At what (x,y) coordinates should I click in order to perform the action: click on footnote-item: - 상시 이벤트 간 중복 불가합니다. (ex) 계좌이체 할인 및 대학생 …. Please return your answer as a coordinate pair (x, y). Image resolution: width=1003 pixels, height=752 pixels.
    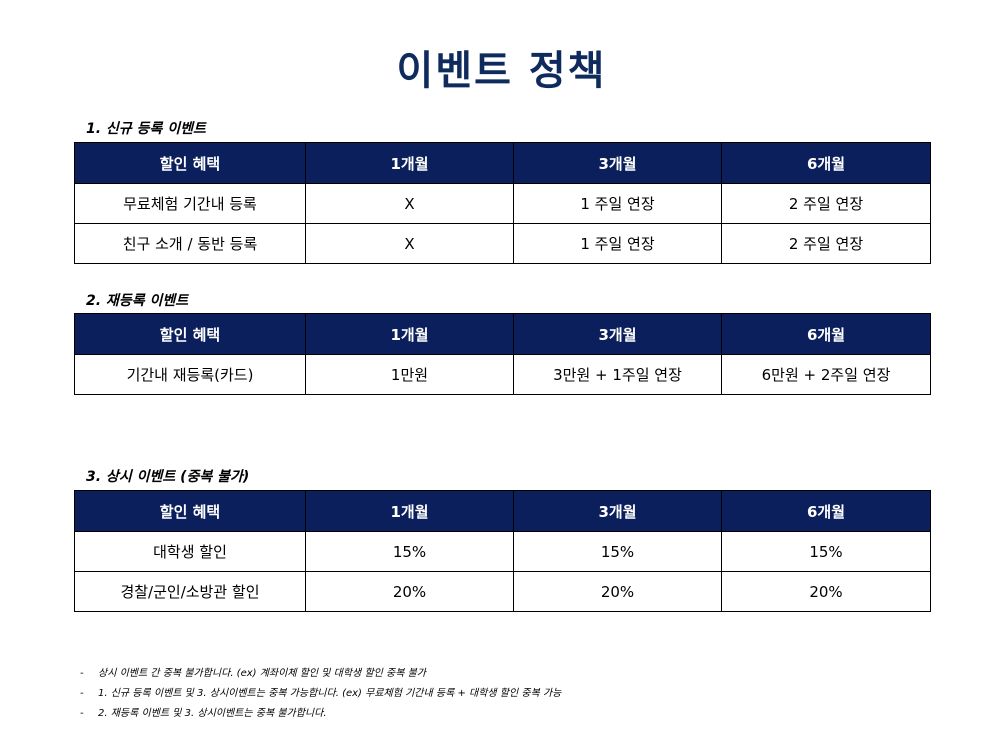
    Looking at the image, I should click on (320, 674).